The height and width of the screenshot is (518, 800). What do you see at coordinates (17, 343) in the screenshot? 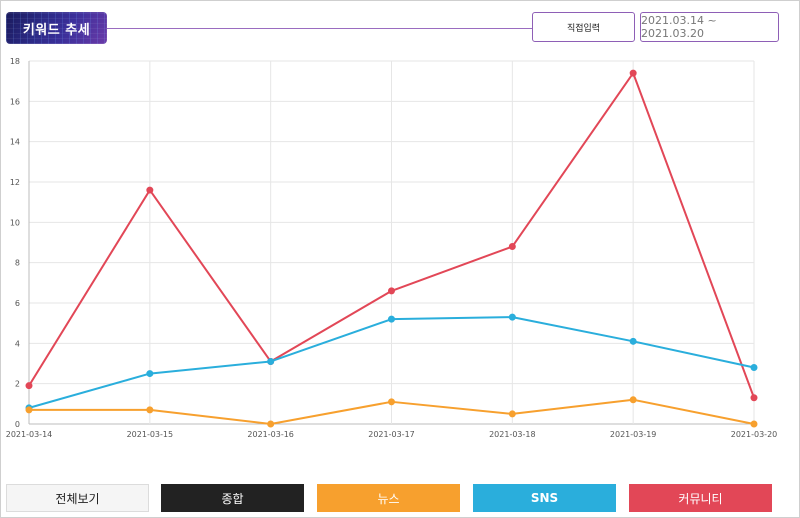
I see `y-tick-label: 4` at bounding box center [17, 343].